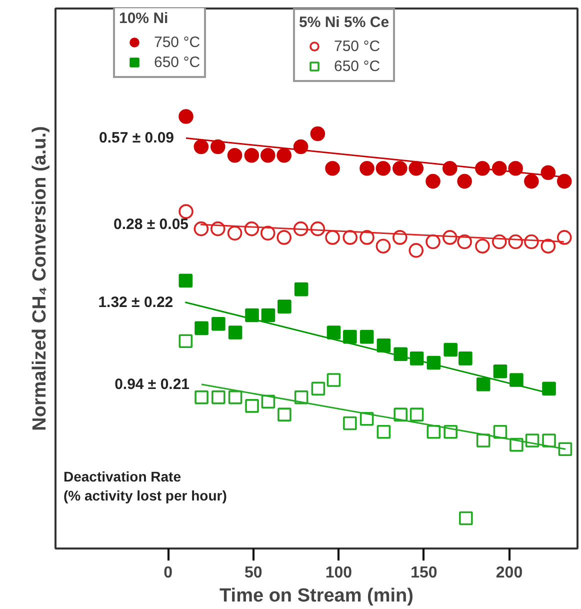  I want to click on x-tick-label: 0, so click(168, 573).